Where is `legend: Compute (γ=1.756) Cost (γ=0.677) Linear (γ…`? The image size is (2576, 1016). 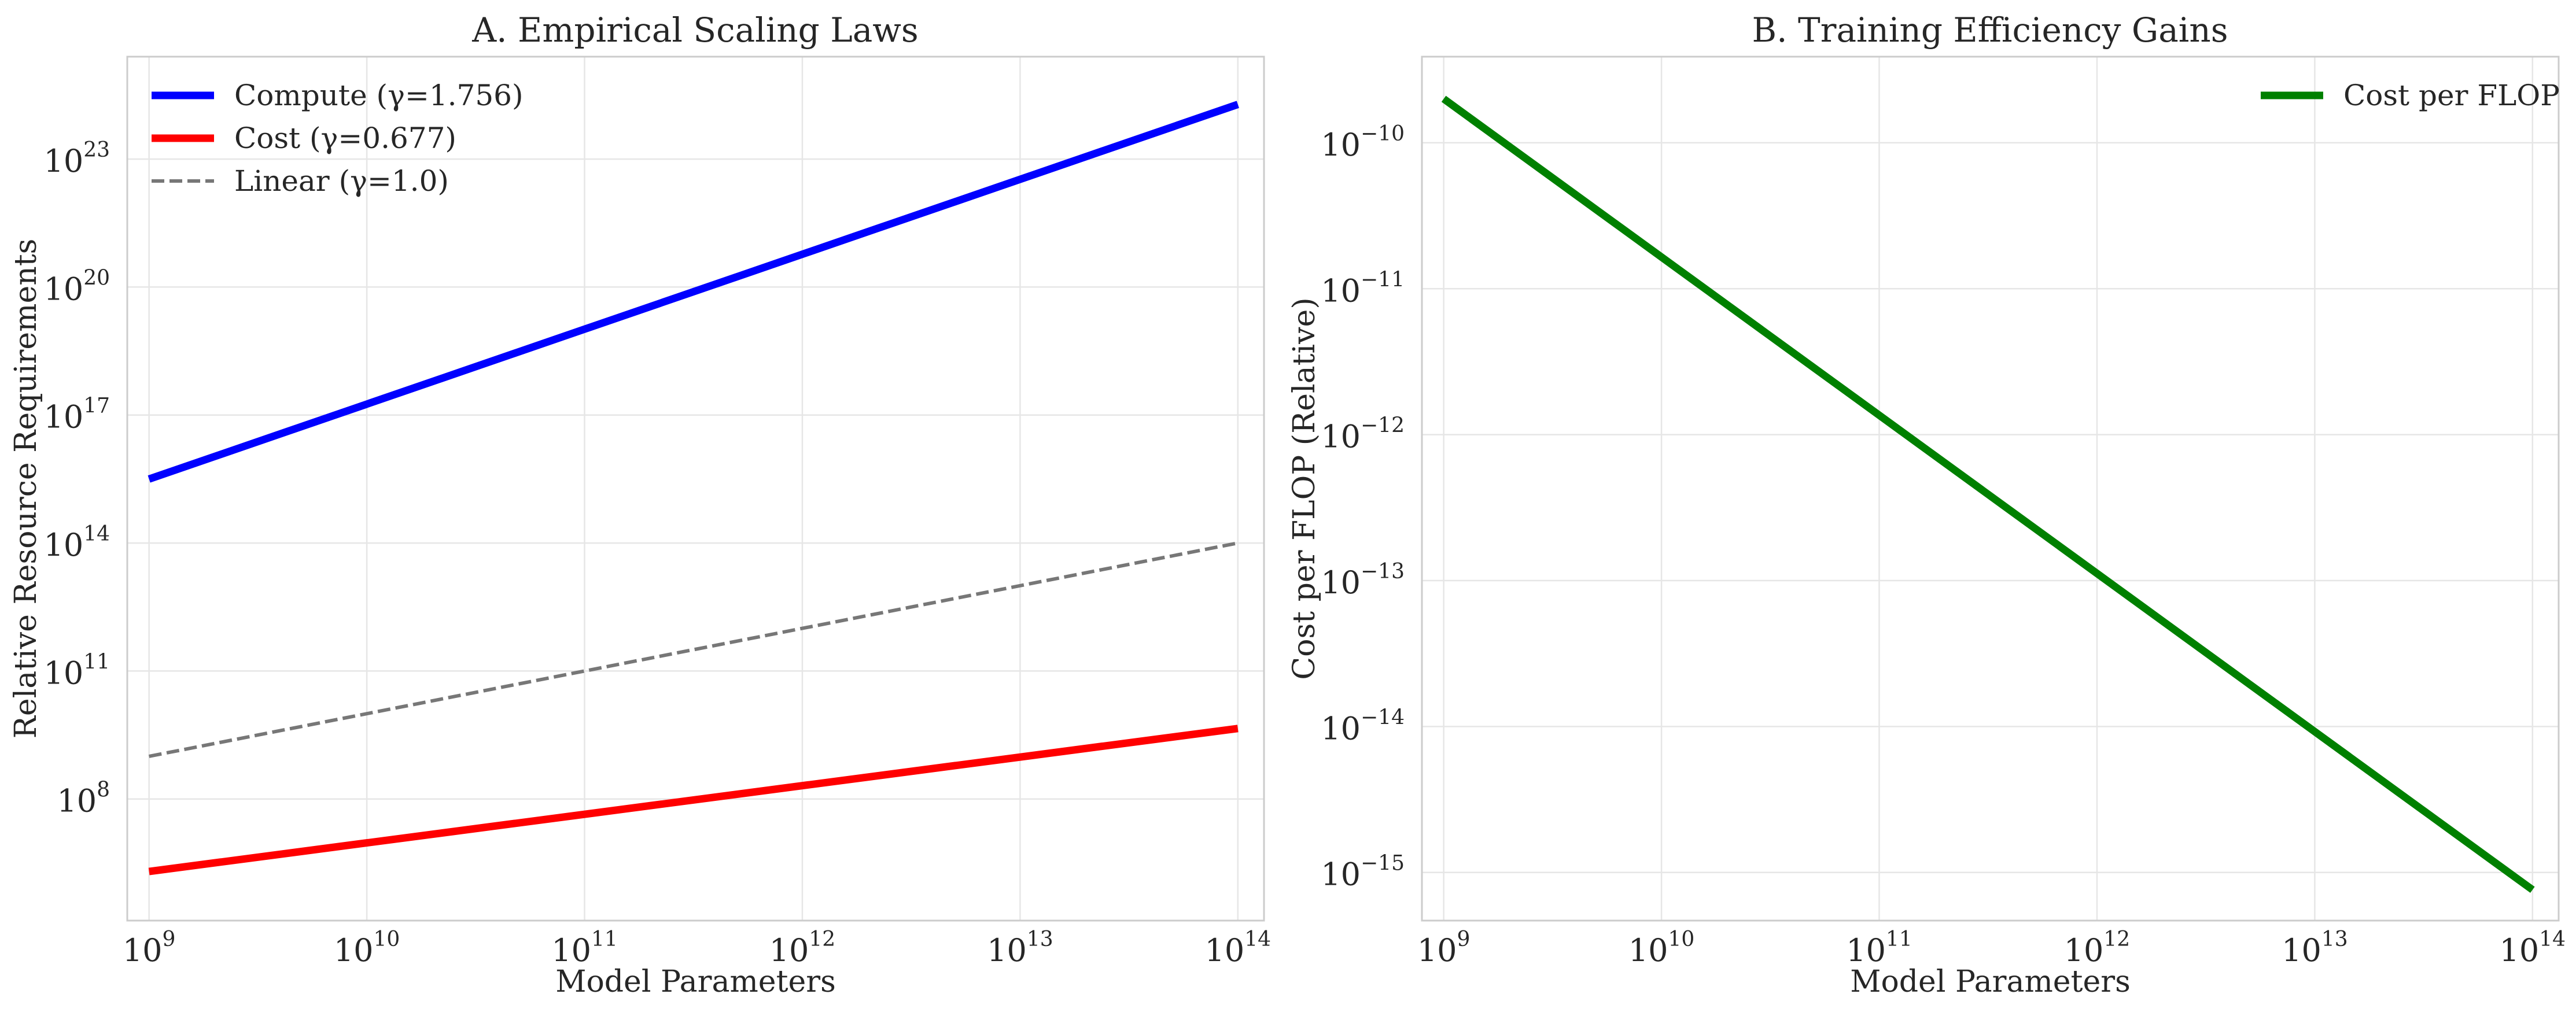
legend: Compute (γ=1.756) Cost (γ=0.677) Linear (γ… is located at coordinates (338, 138).